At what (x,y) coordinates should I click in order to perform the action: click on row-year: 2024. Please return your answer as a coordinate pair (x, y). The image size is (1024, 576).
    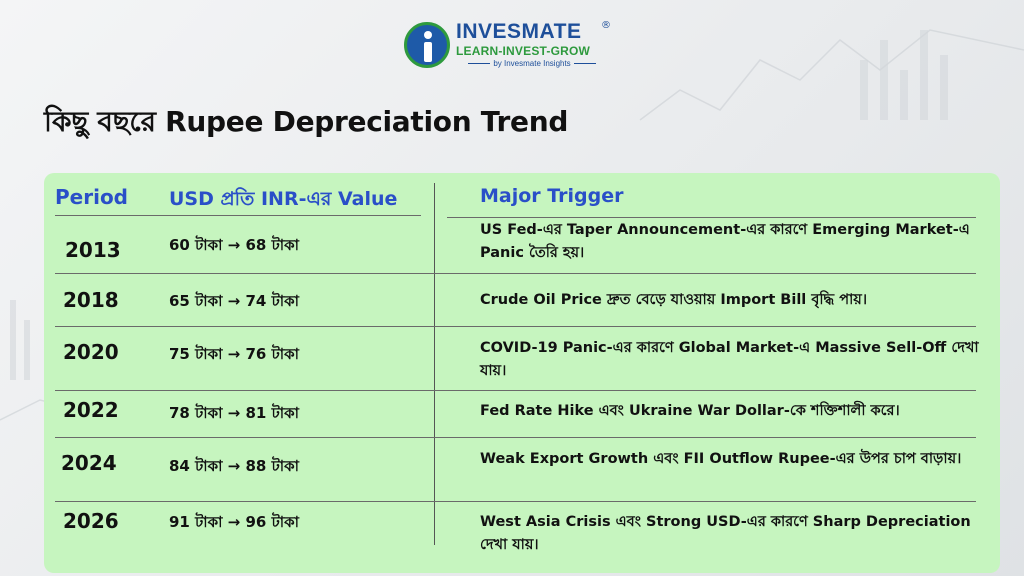
    Looking at the image, I should click on (89, 463).